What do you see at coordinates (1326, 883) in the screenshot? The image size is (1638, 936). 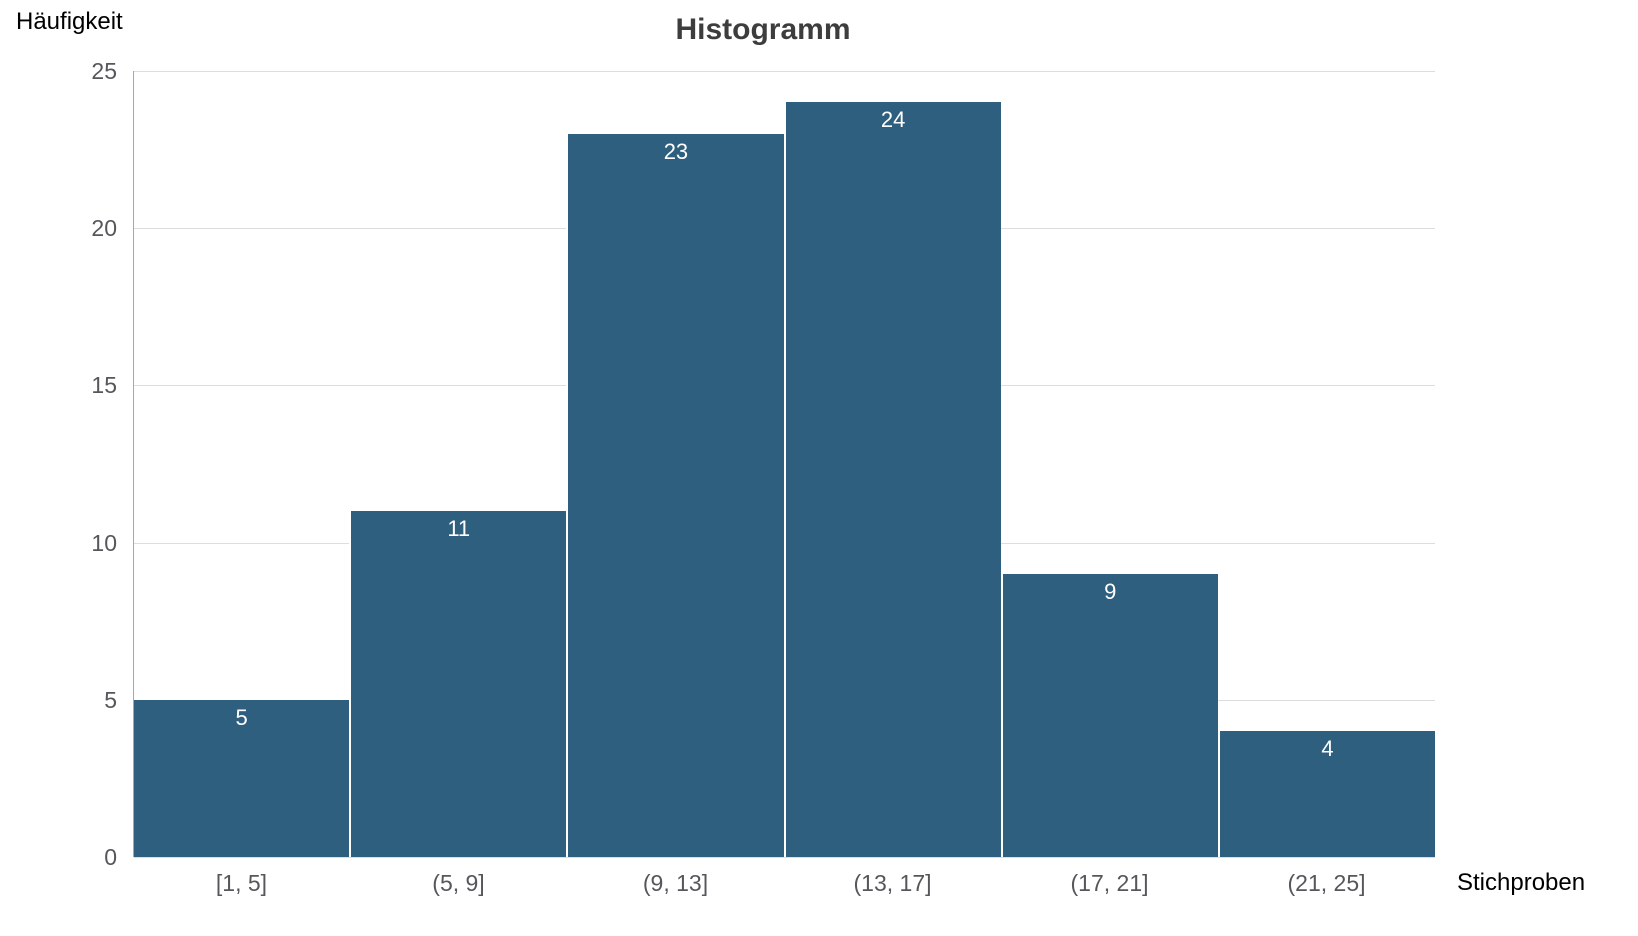 I see `x-tick-label-5: (21, 25]` at bounding box center [1326, 883].